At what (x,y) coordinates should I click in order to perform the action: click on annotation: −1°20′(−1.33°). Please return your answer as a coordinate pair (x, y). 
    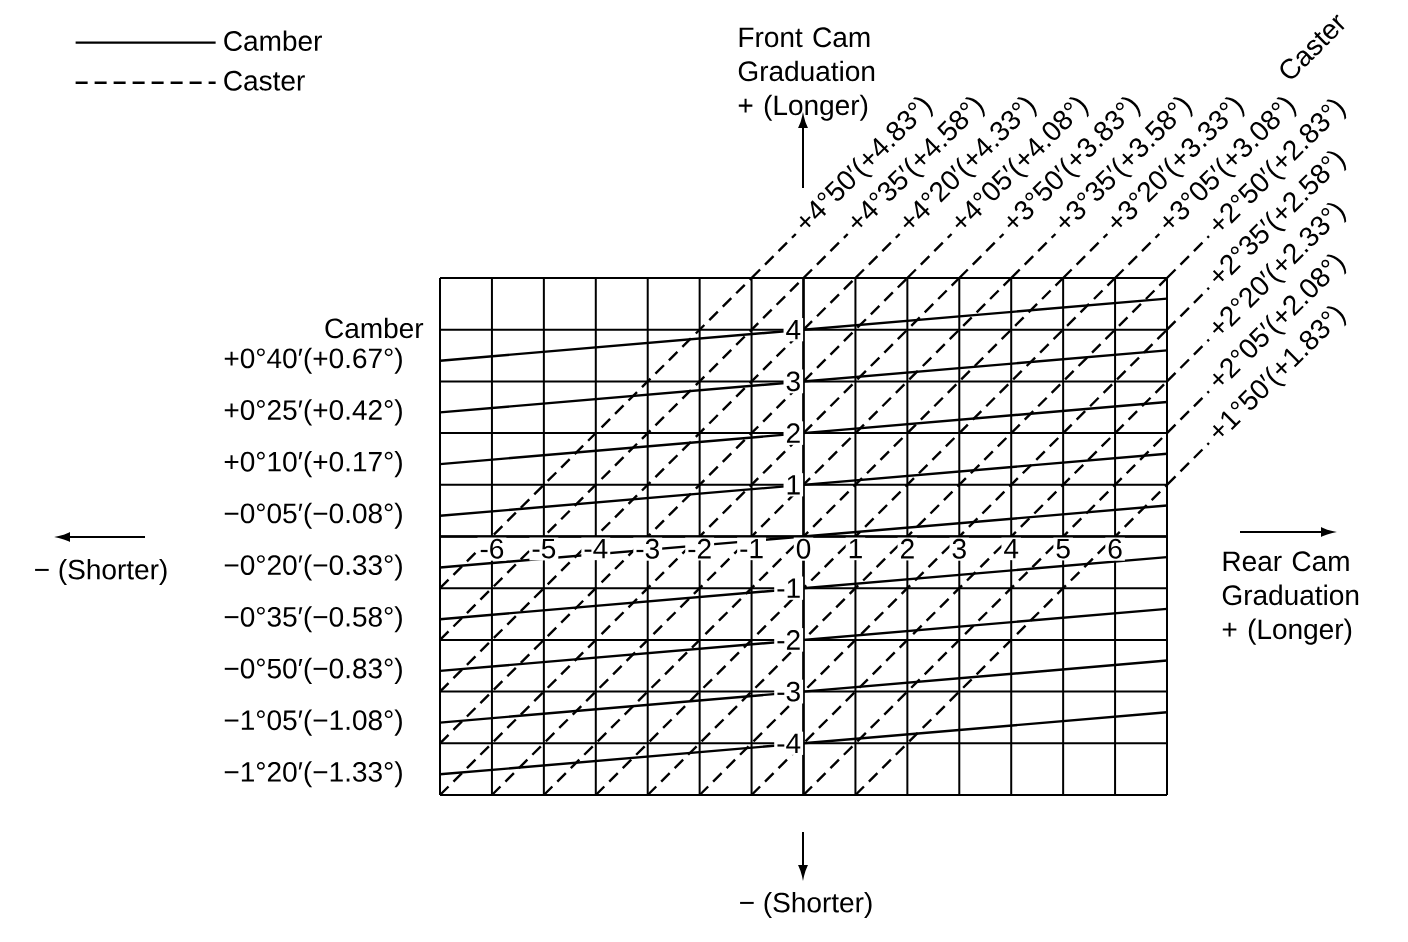
    Looking at the image, I should click on (313, 774).